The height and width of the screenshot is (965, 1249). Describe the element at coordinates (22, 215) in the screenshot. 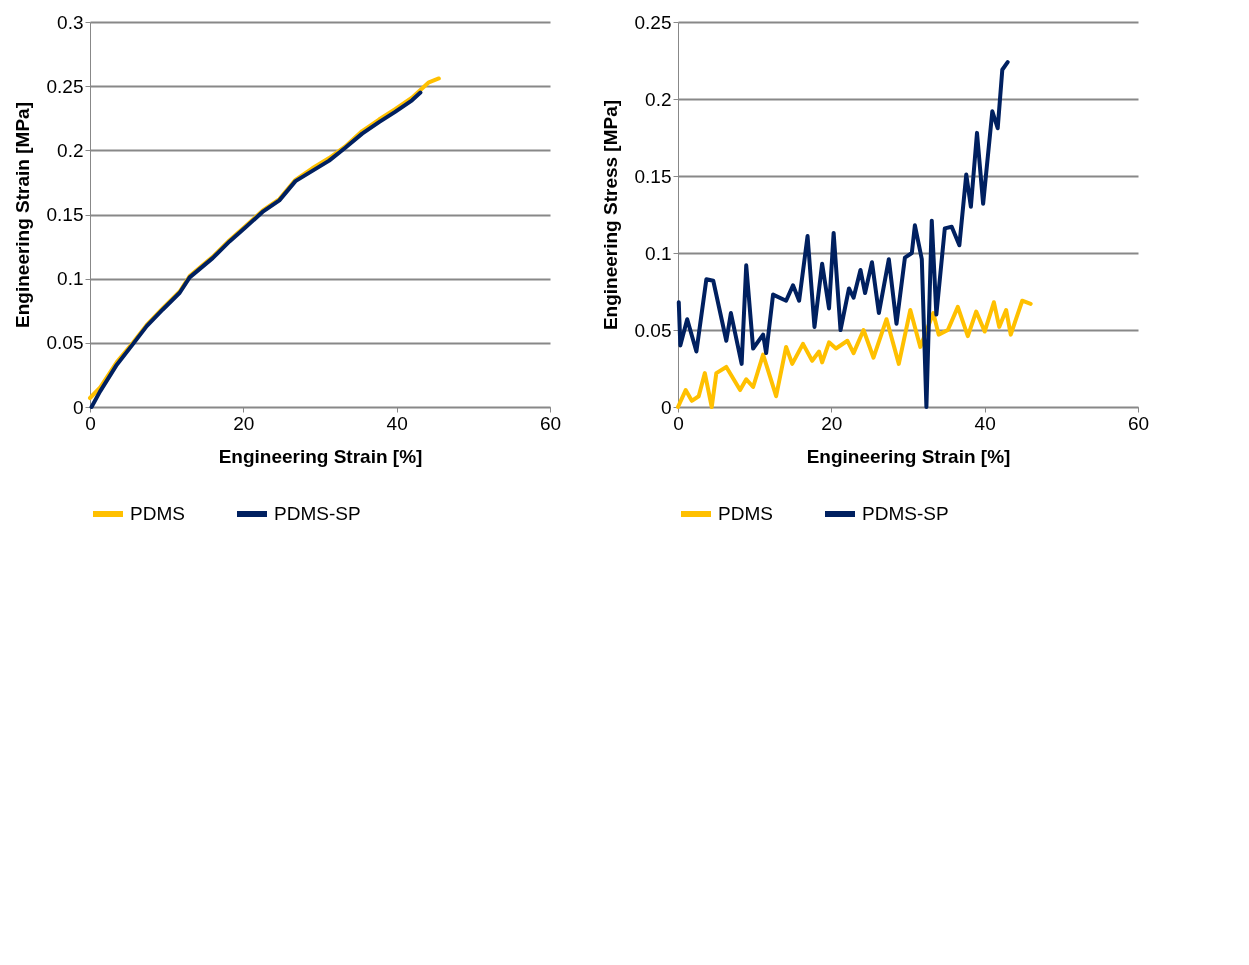

I see `y-axis-title: Engineering Strain [MPa]` at that location.